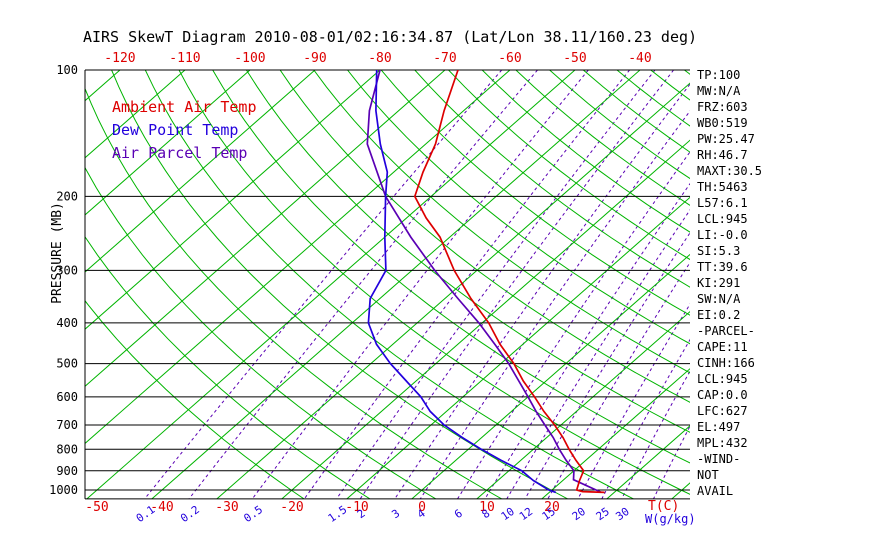 This screenshot has height=560, width=870. Describe the element at coordinates (722, 267) in the screenshot. I see `stat-line: TT:39.6` at that location.